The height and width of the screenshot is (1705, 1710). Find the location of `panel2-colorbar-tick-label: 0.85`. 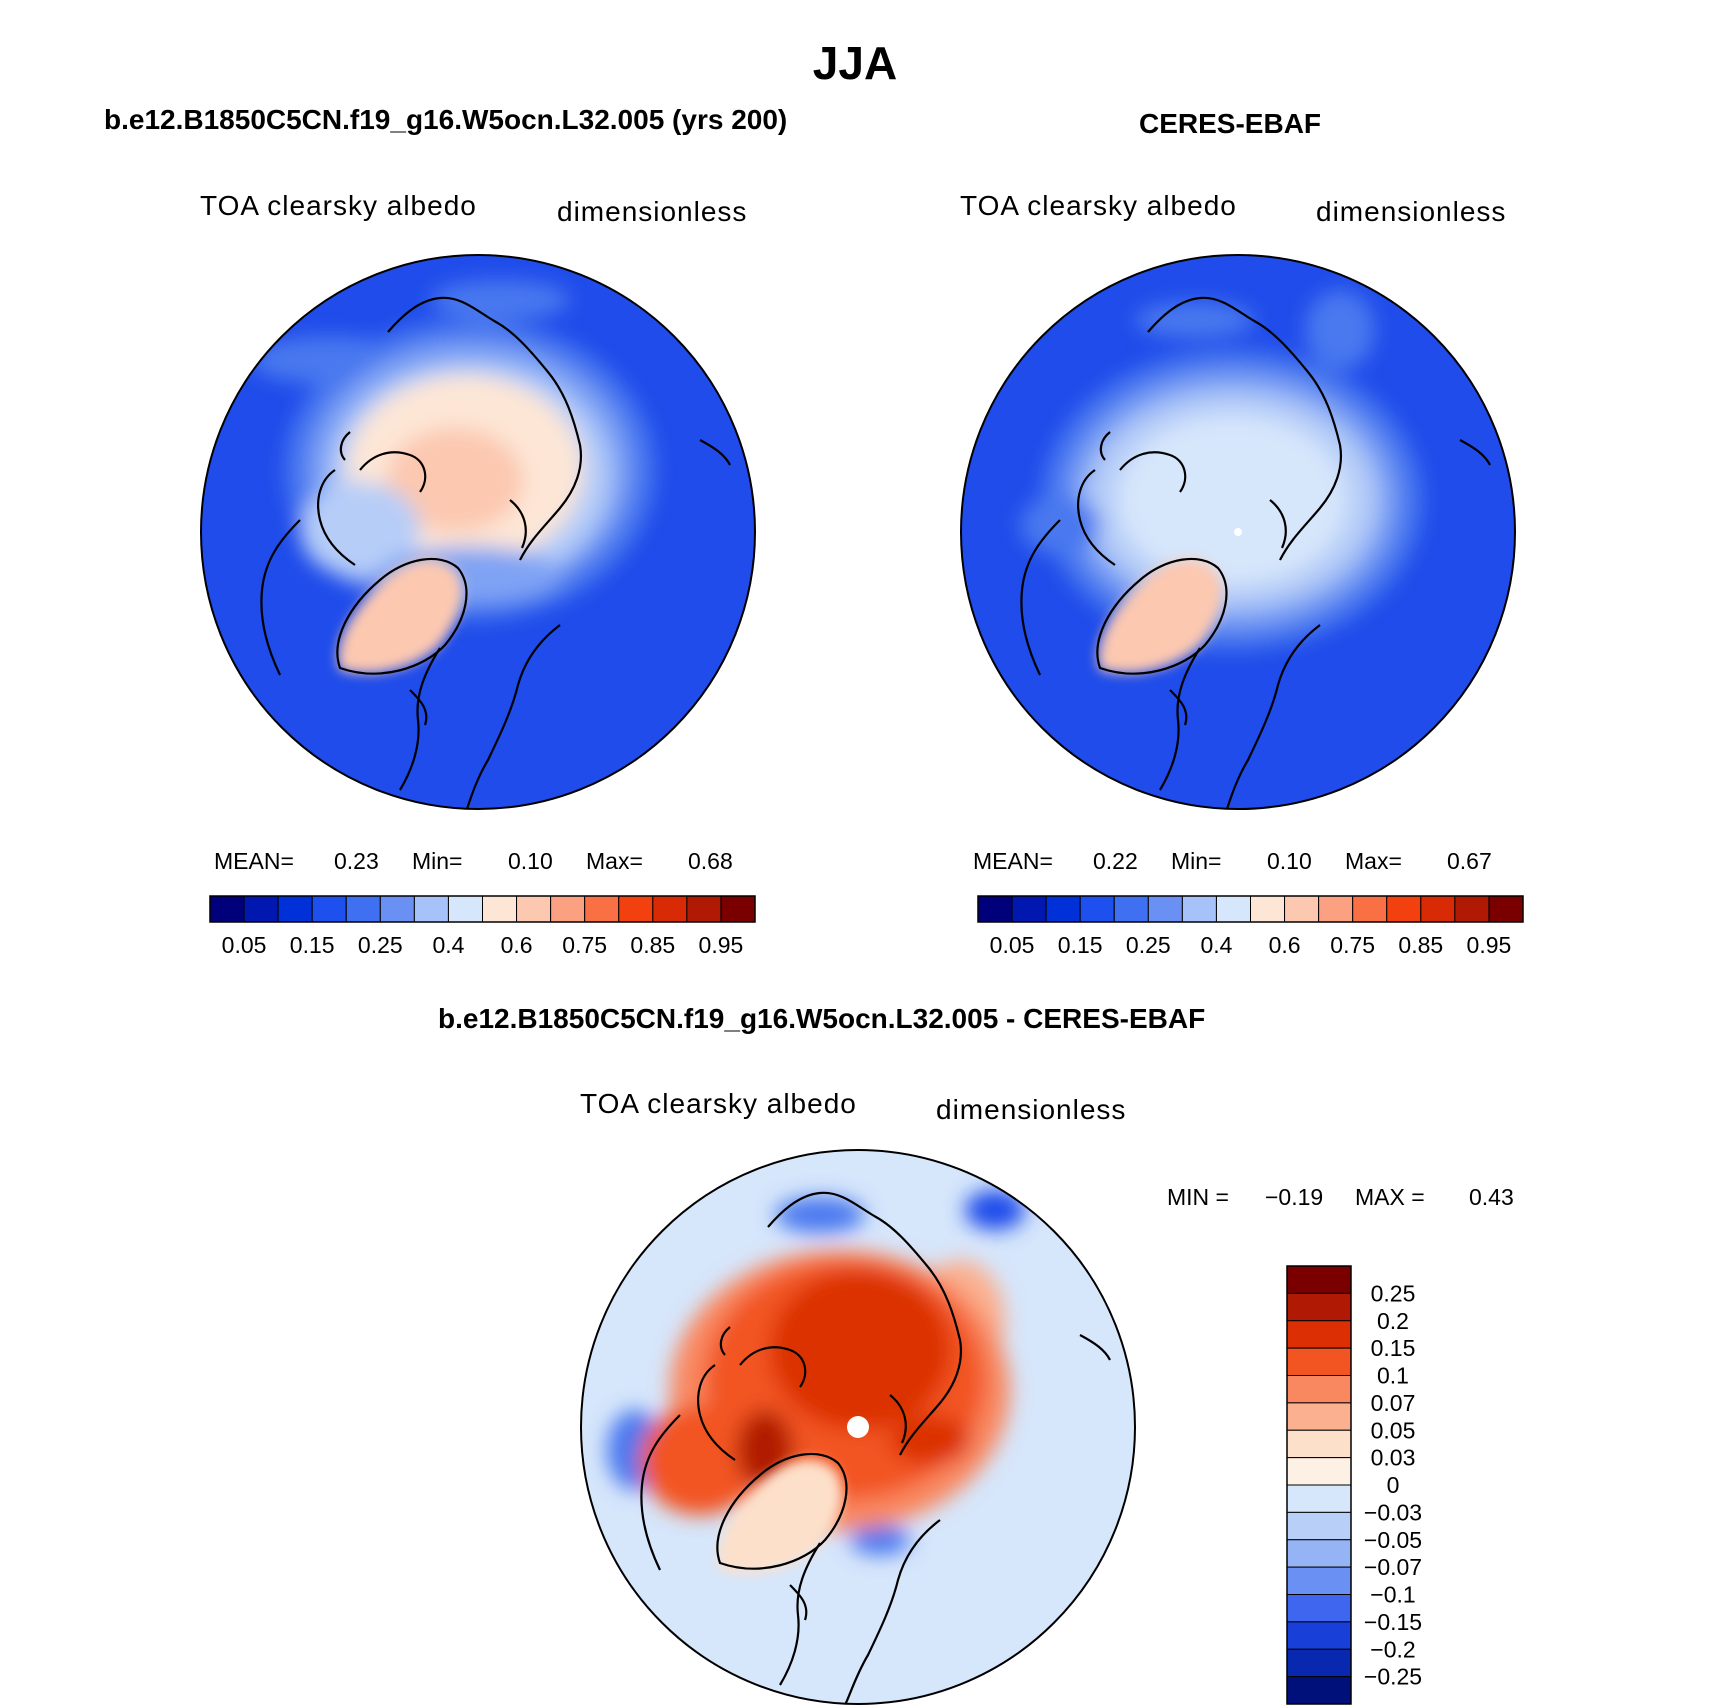

panel2-colorbar-tick-label: 0.85 is located at coordinates (1420, 945).